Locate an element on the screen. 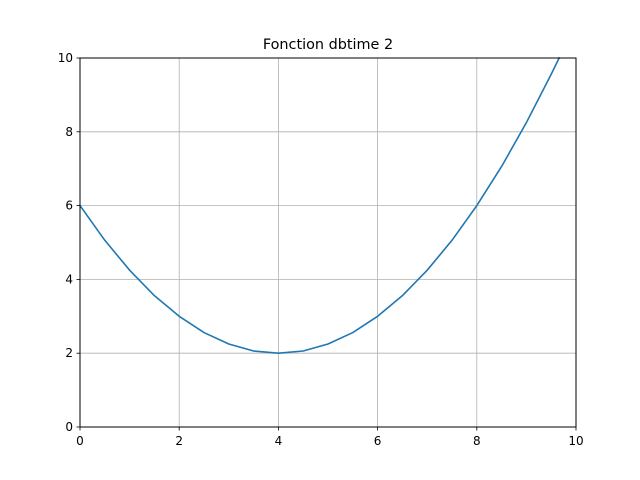  y-tick-label: 6 is located at coordinates (69, 206).